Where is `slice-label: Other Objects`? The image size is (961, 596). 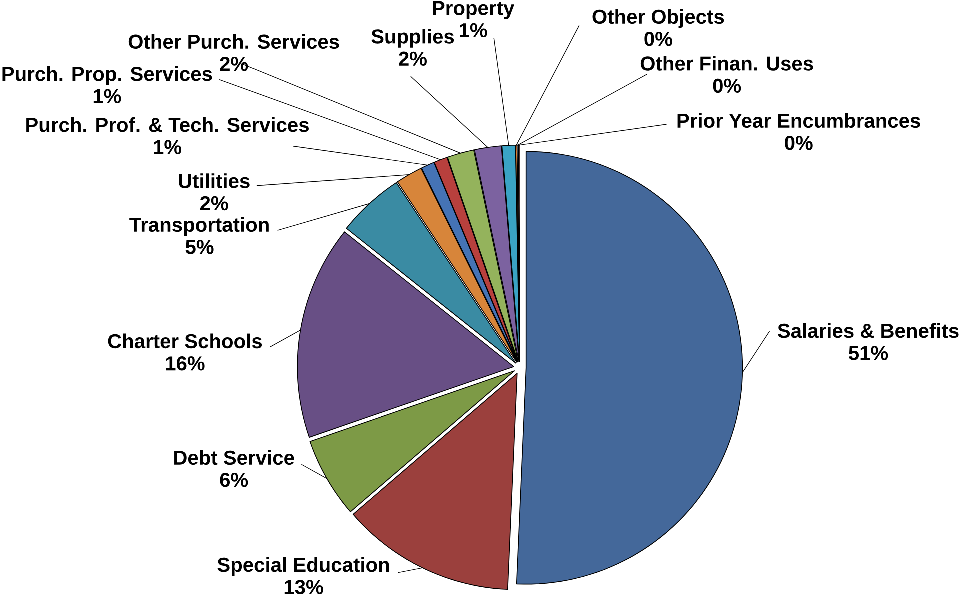 slice-label: Other Objects is located at coordinates (658, 18).